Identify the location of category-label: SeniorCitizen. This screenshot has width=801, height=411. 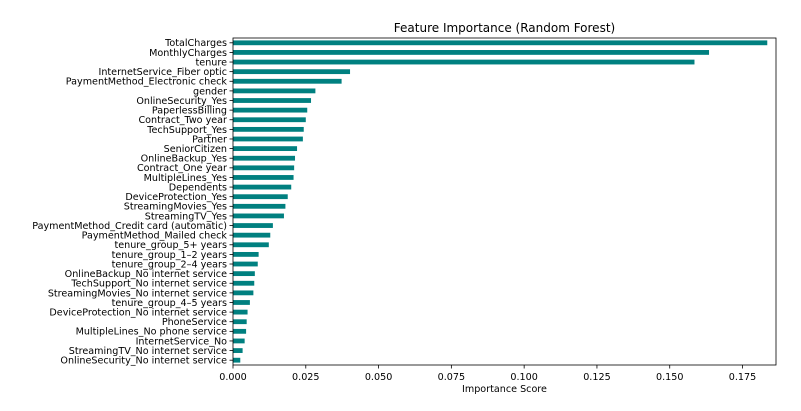
(195, 149).